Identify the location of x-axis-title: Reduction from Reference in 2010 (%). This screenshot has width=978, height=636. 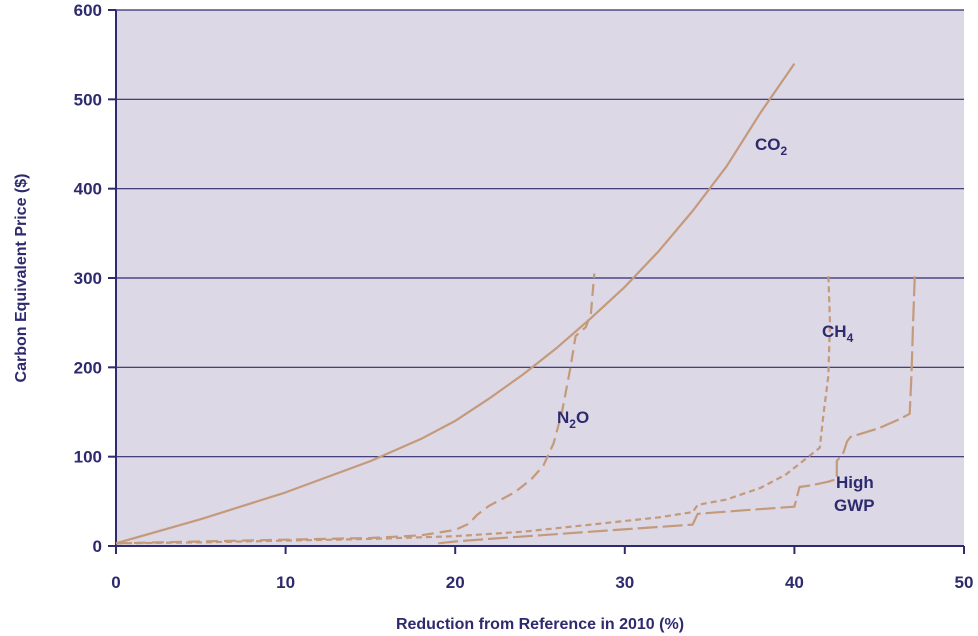
(540, 624).